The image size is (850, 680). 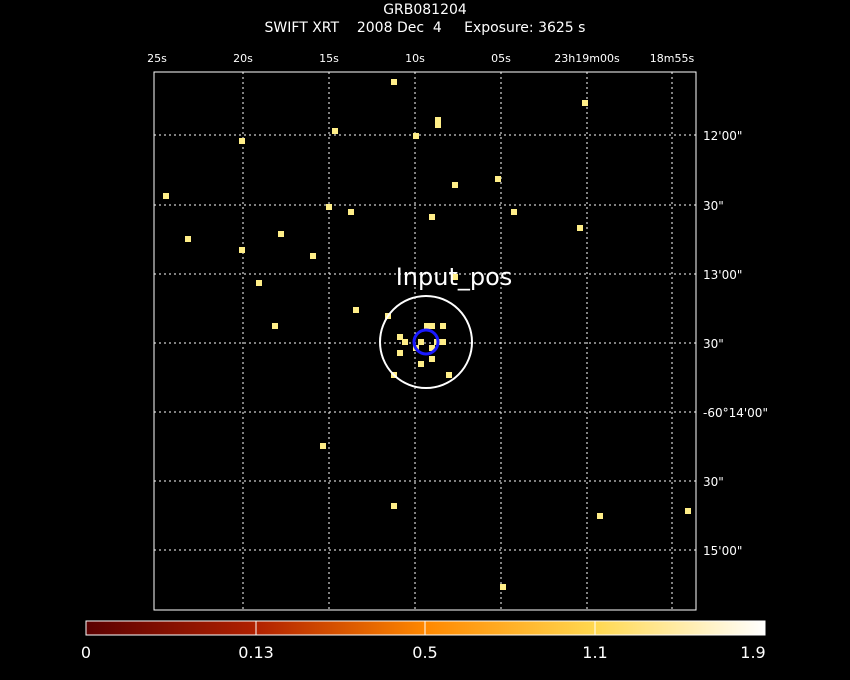 What do you see at coordinates (86, 652) in the screenshot?
I see `colorbar-label: 0` at bounding box center [86, 652].